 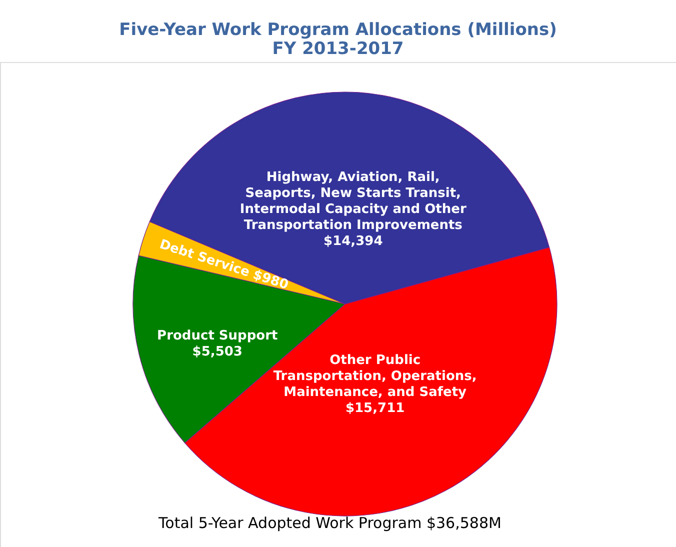 I want to click on data-label: $15,711, so click(x=375, y=408).